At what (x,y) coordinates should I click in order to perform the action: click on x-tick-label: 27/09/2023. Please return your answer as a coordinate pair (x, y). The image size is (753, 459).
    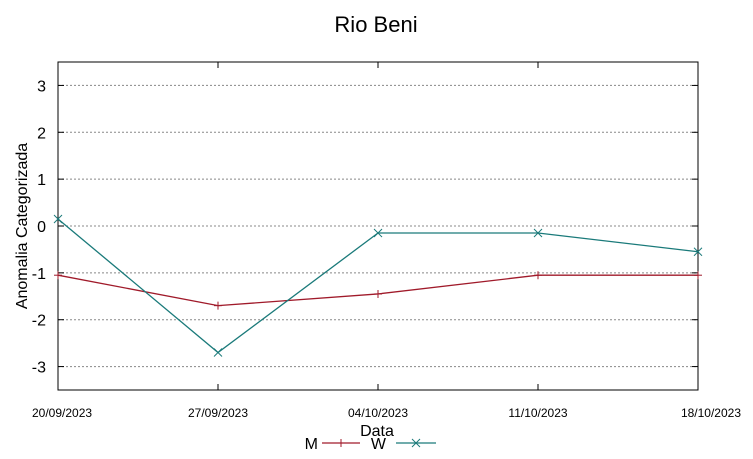
    Looking at the image, I should click on (218, 413).